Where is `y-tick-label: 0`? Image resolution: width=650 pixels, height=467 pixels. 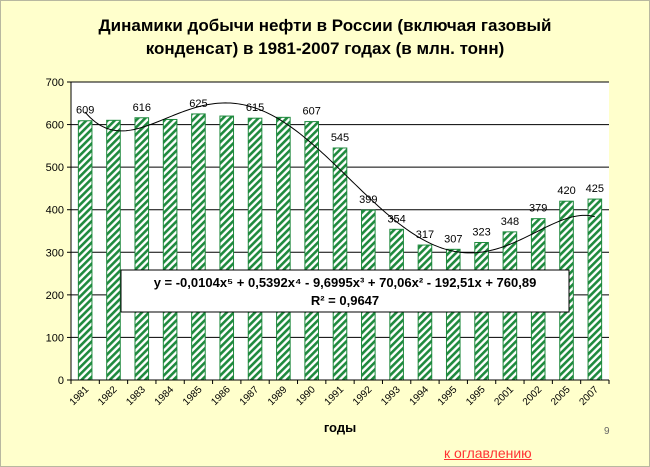
y-tick-label: 0 is located at coordinates (61, 381).